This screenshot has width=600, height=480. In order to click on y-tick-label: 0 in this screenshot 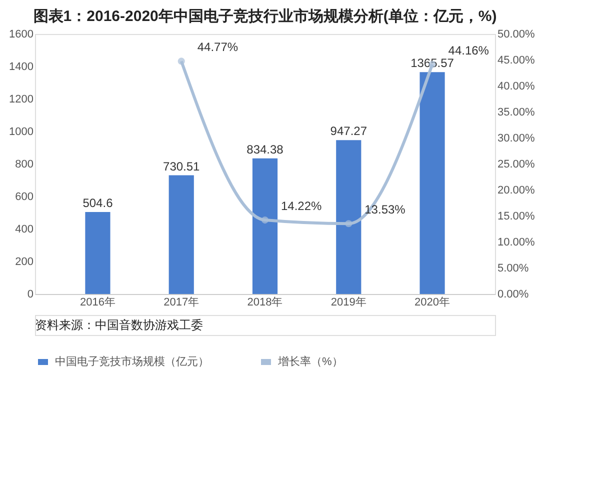, I will do `click(30, 294)`.